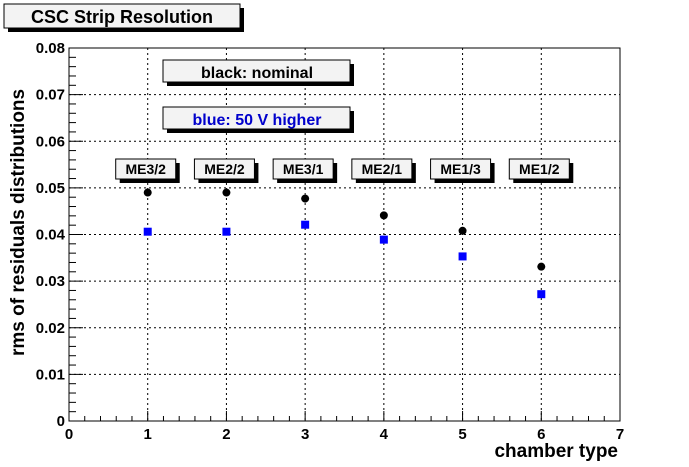 The image size is (689, 467). What do you see at coordinates (50, 95) in the screenshot?
I see `y-tick-label: 0.07` at bounding box center [50, 95].